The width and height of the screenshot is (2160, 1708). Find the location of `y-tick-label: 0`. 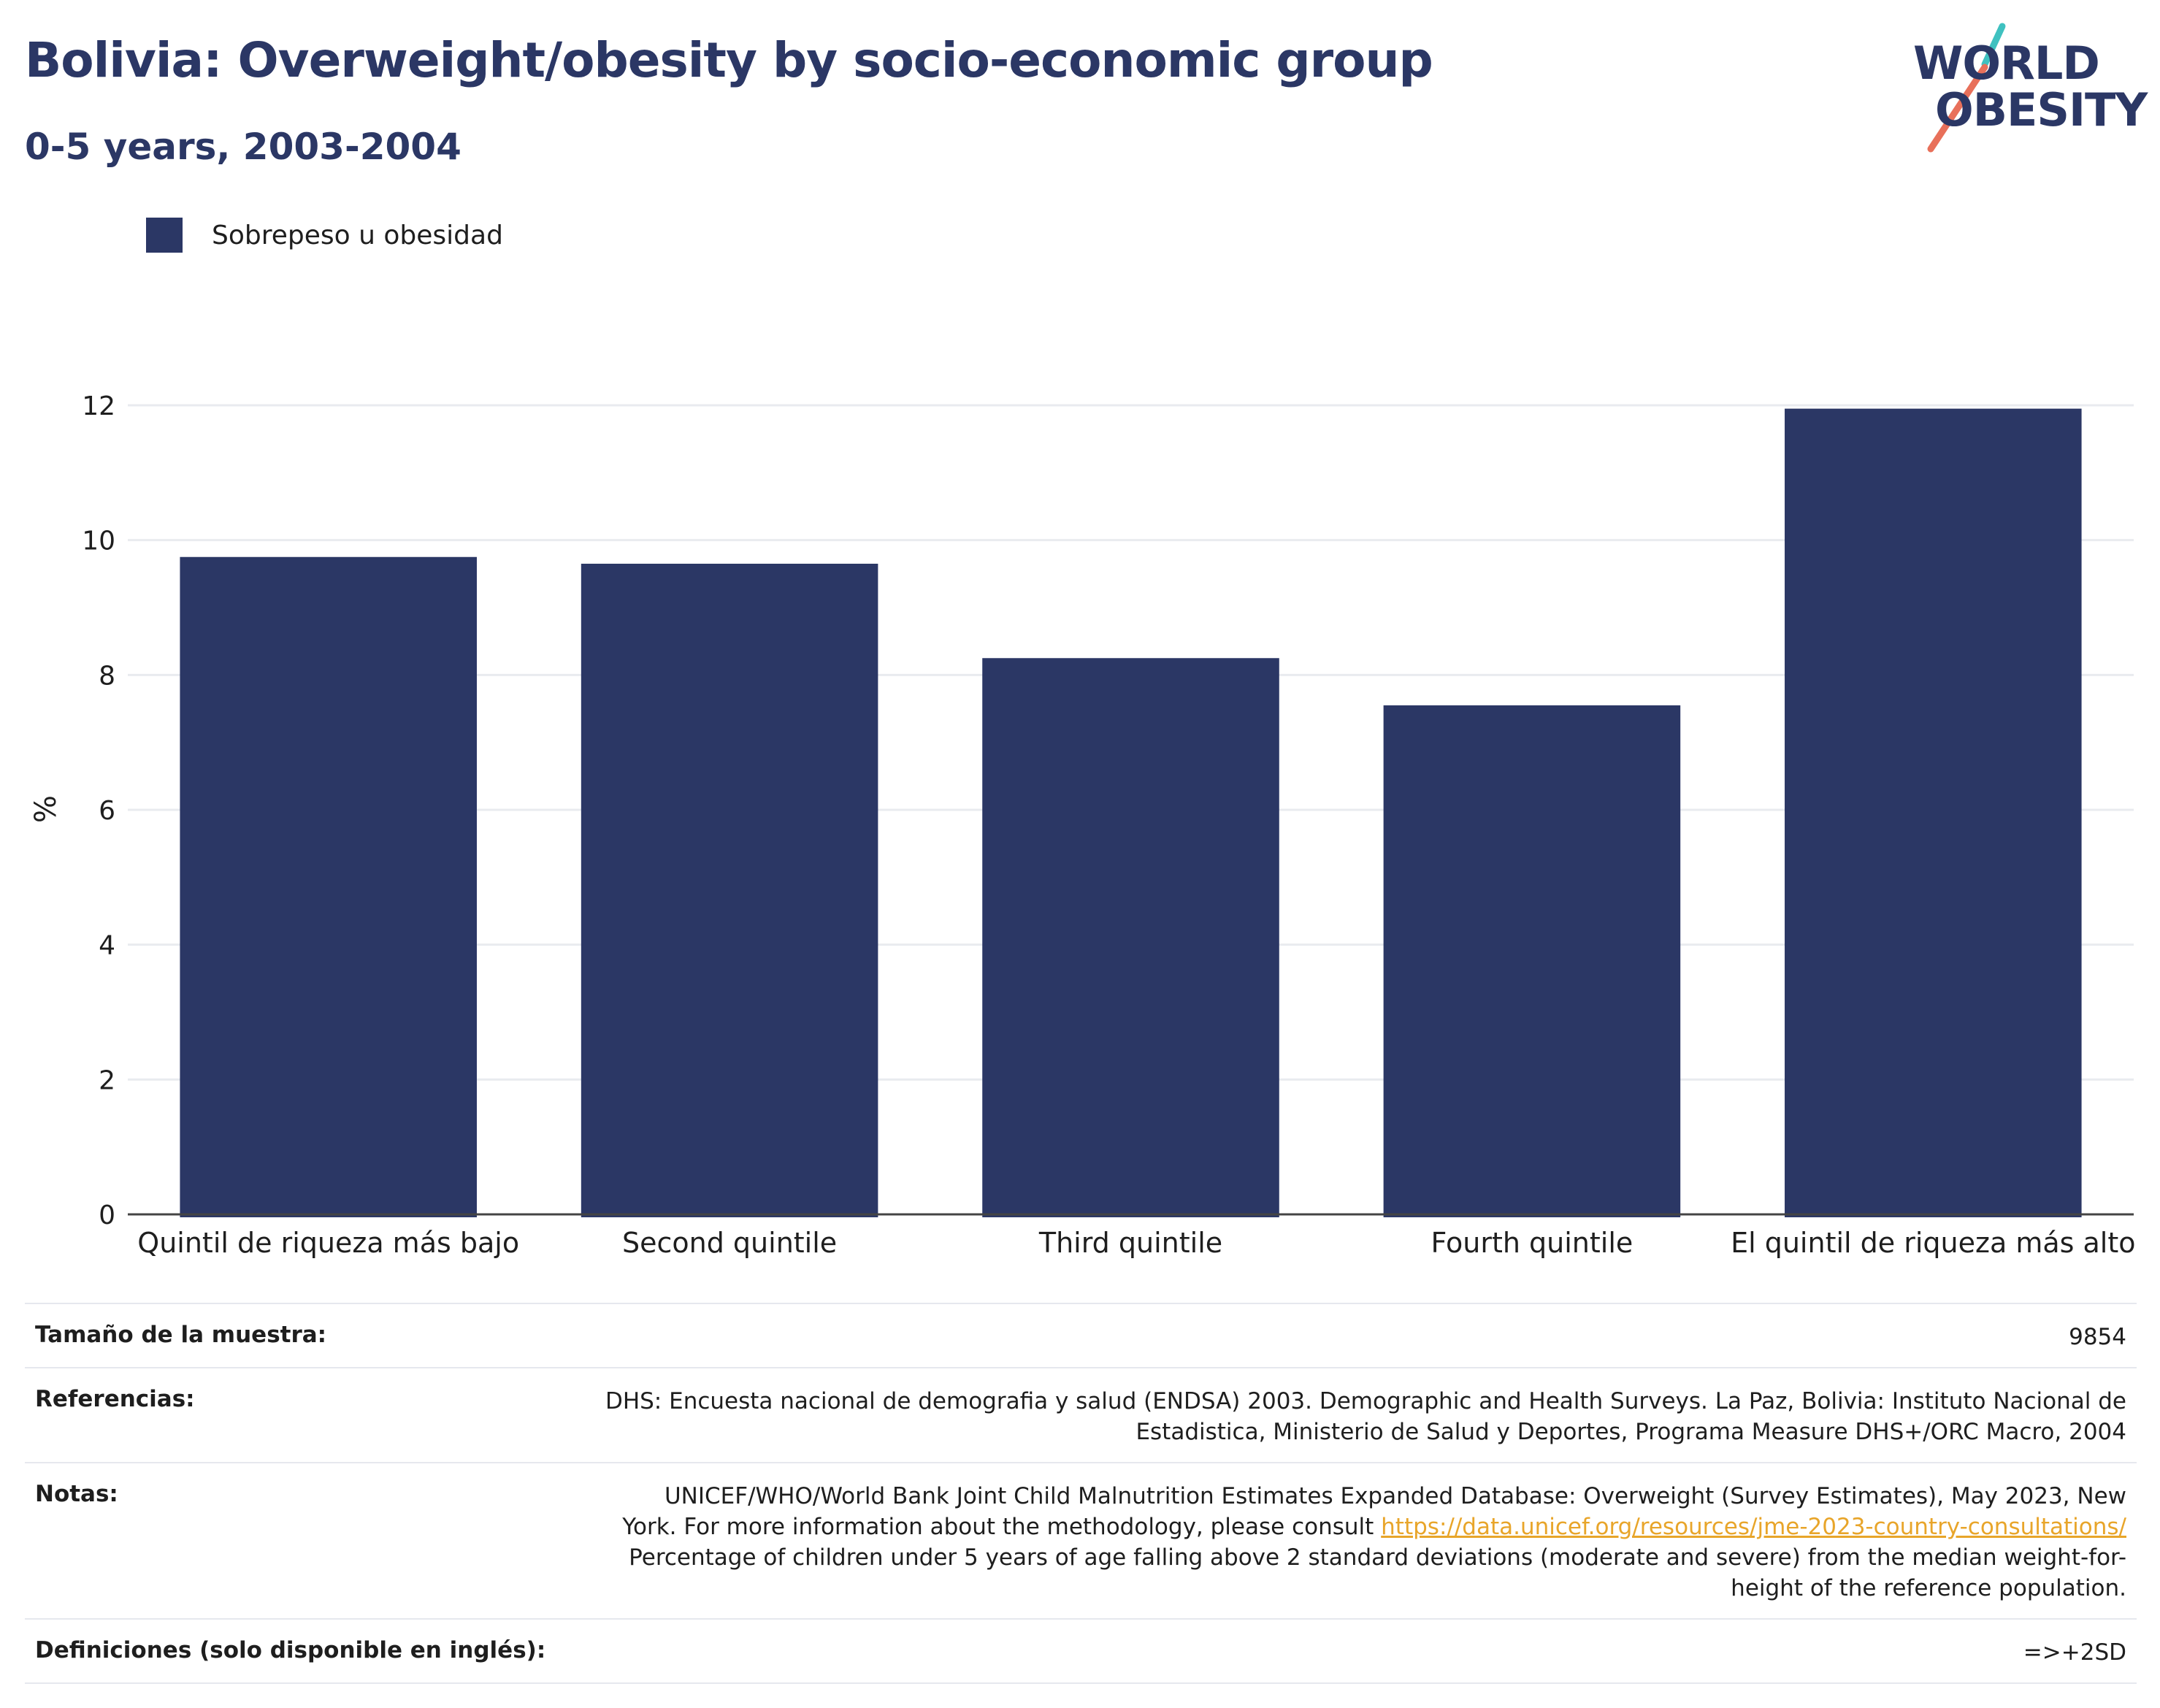

y-tick-label: 0 is located at coordinates (107, 1215).